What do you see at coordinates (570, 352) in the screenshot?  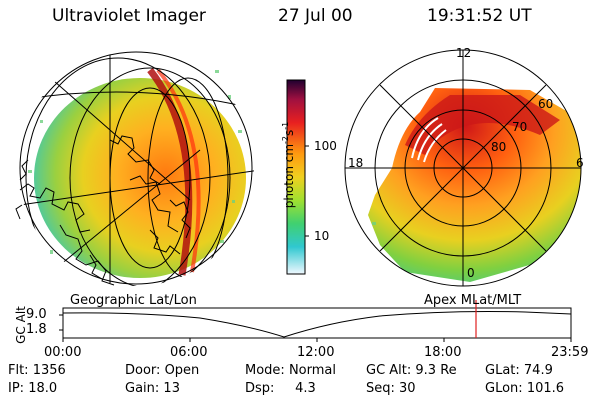 I see `orbit-xtick-2359: 23:59` at bounding box center [570, 352].